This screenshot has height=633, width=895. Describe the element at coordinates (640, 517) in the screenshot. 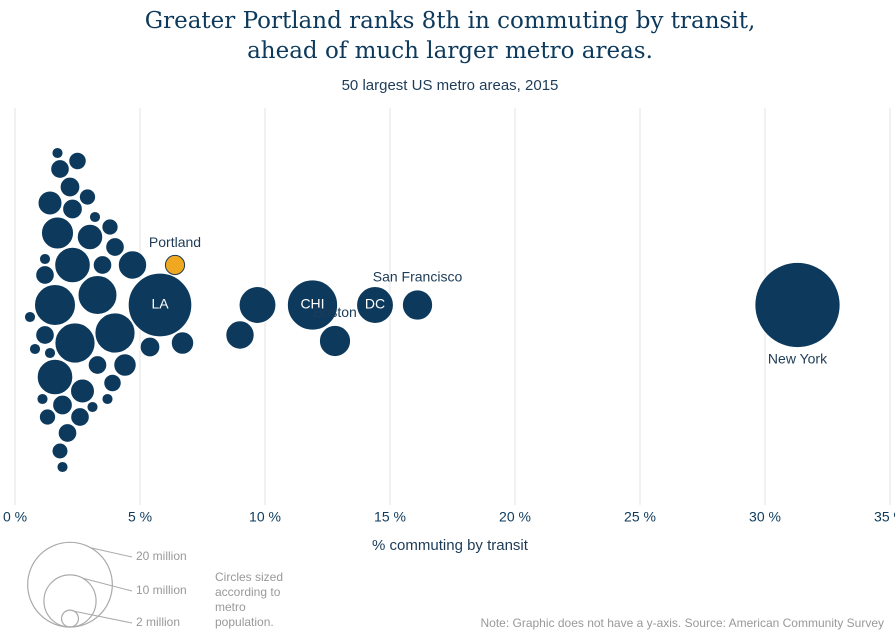

I see `x-tick-label: 25 %` at that location.